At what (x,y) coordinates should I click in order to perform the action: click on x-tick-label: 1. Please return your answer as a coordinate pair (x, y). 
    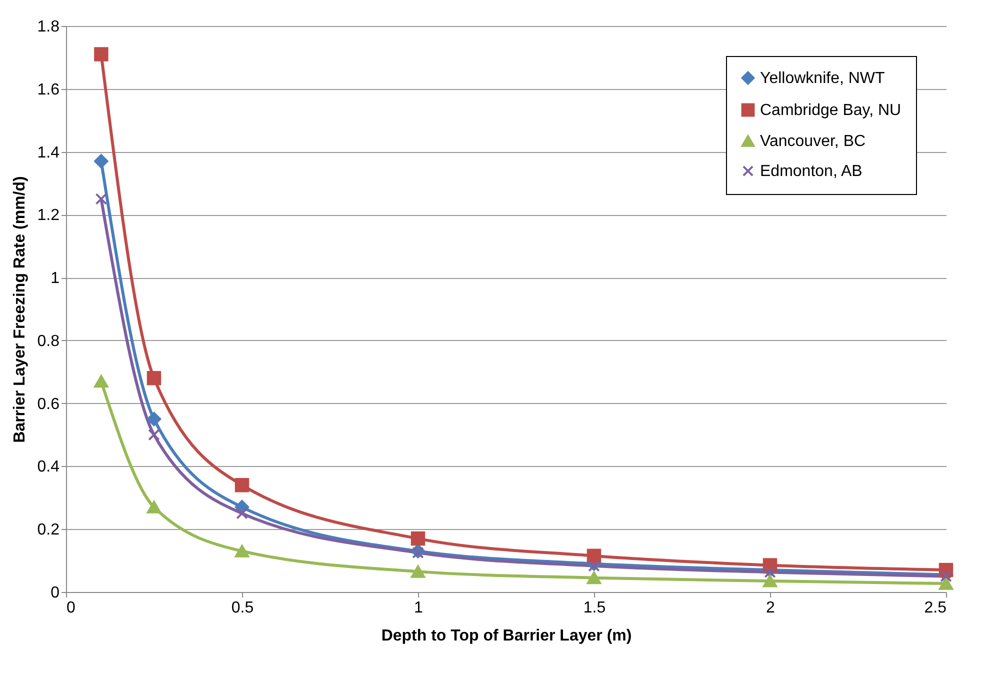
    Looking at the image, I should click on (419, 608).